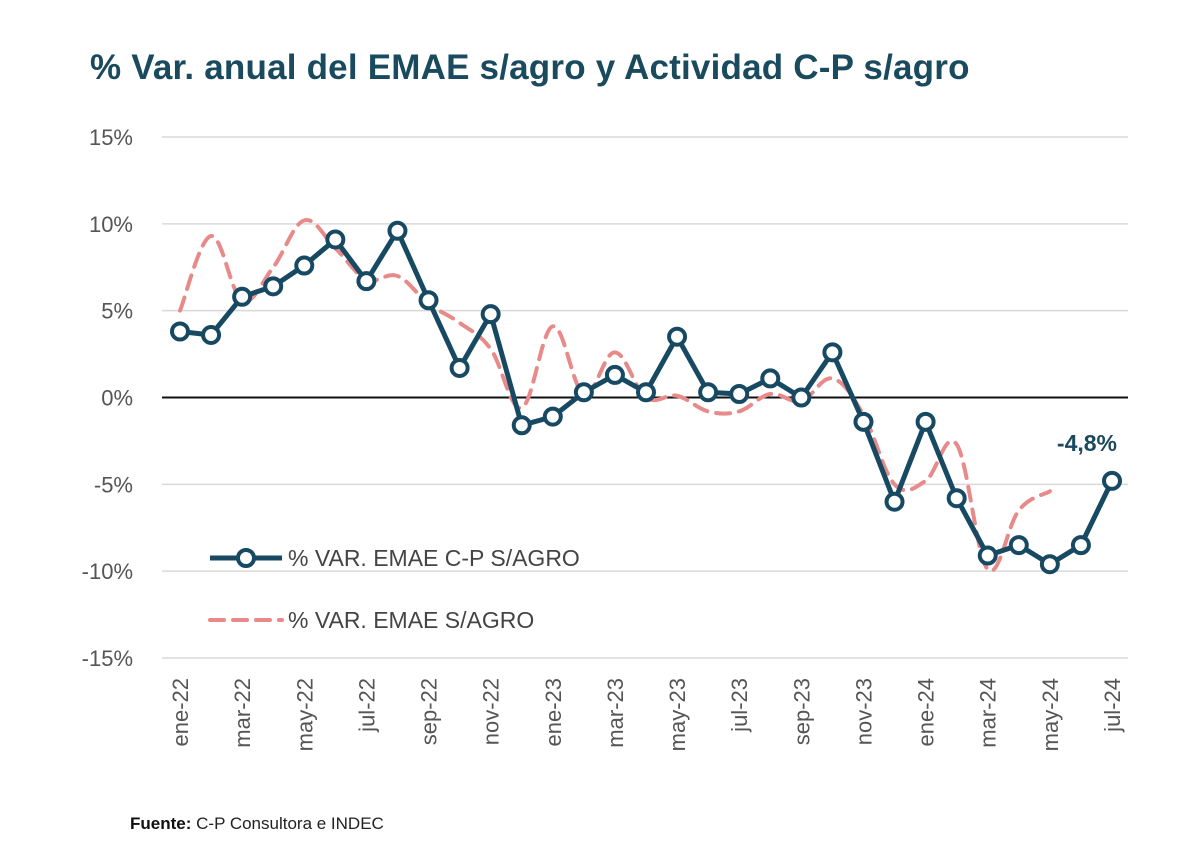 The width and height of the screenshot is (1188, 868). Describe the element at coordinates (113, 484) in the screenshot. I see `y-tick-label: -5%` at that location.